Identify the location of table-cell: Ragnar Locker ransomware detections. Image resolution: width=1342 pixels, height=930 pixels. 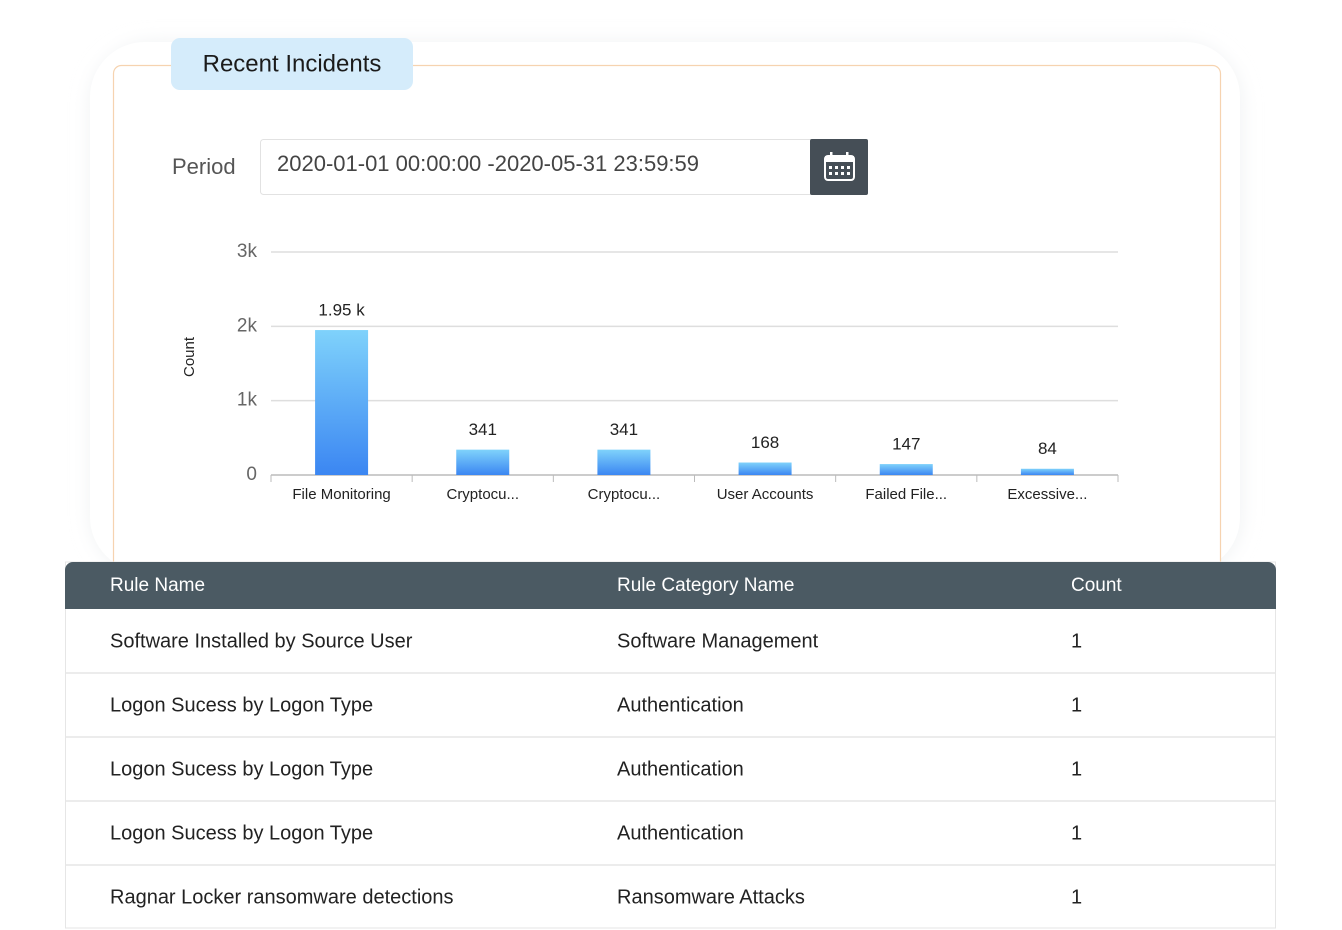
(282, 897).